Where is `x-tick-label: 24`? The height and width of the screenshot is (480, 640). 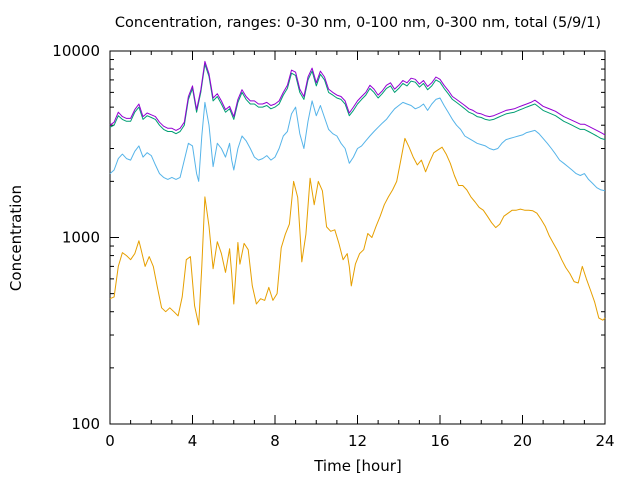 x-tick-label: 24 is located at coordinates (604, 441).